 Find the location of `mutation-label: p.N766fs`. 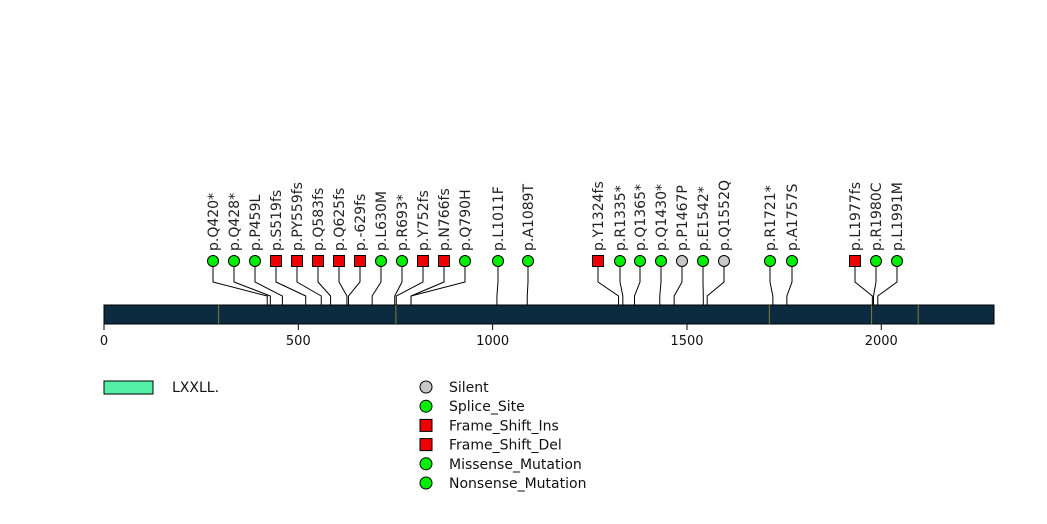

mutation-label: p.N766fs is located at coordinates (445, 219).